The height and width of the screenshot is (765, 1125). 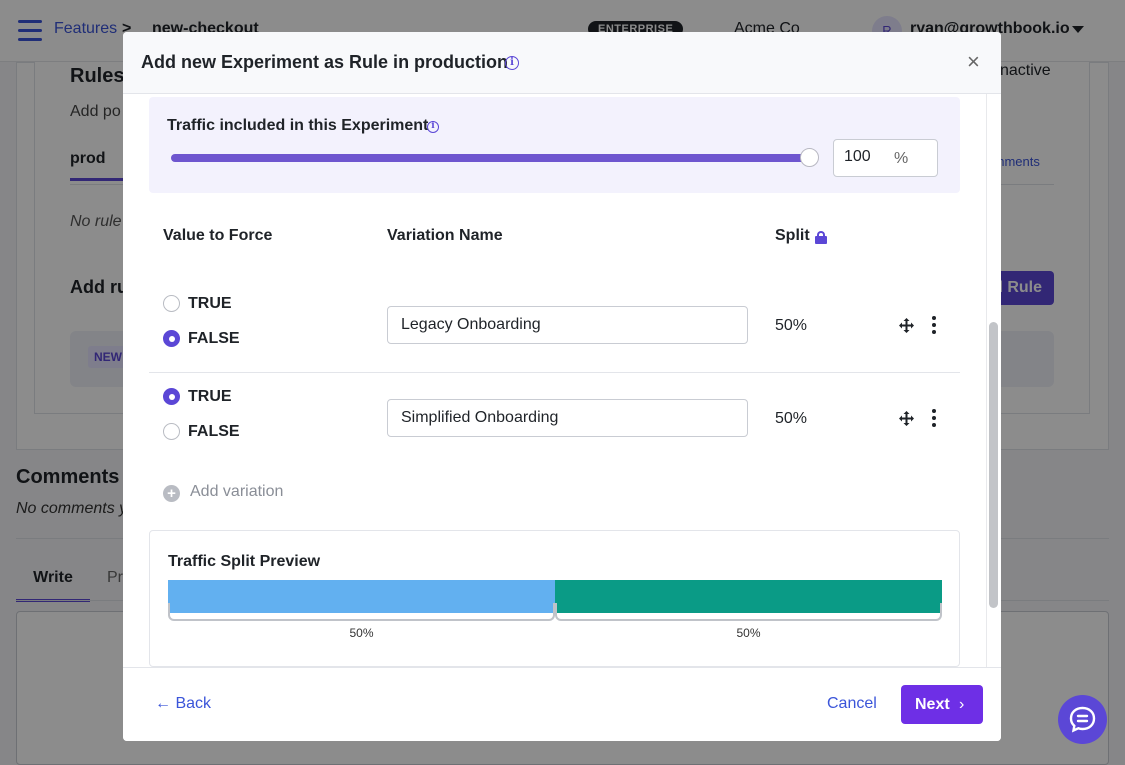 What do you see at coordinates (554, 145) in the screenshot?
I see `traffic-section: Traffic included in this Experiment i %` at bounding box center [554, 145].